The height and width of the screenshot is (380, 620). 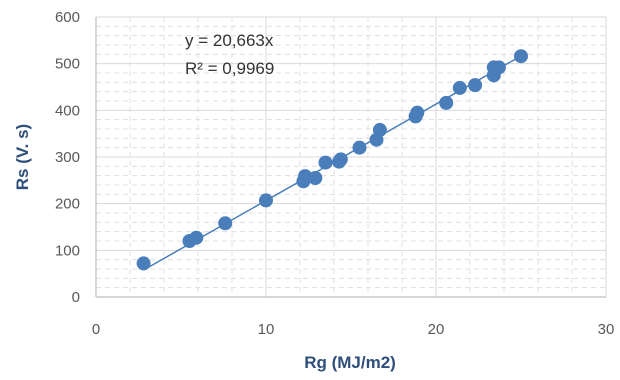 I want to click on y-tick-label: 500, so click(x=67, y=64).